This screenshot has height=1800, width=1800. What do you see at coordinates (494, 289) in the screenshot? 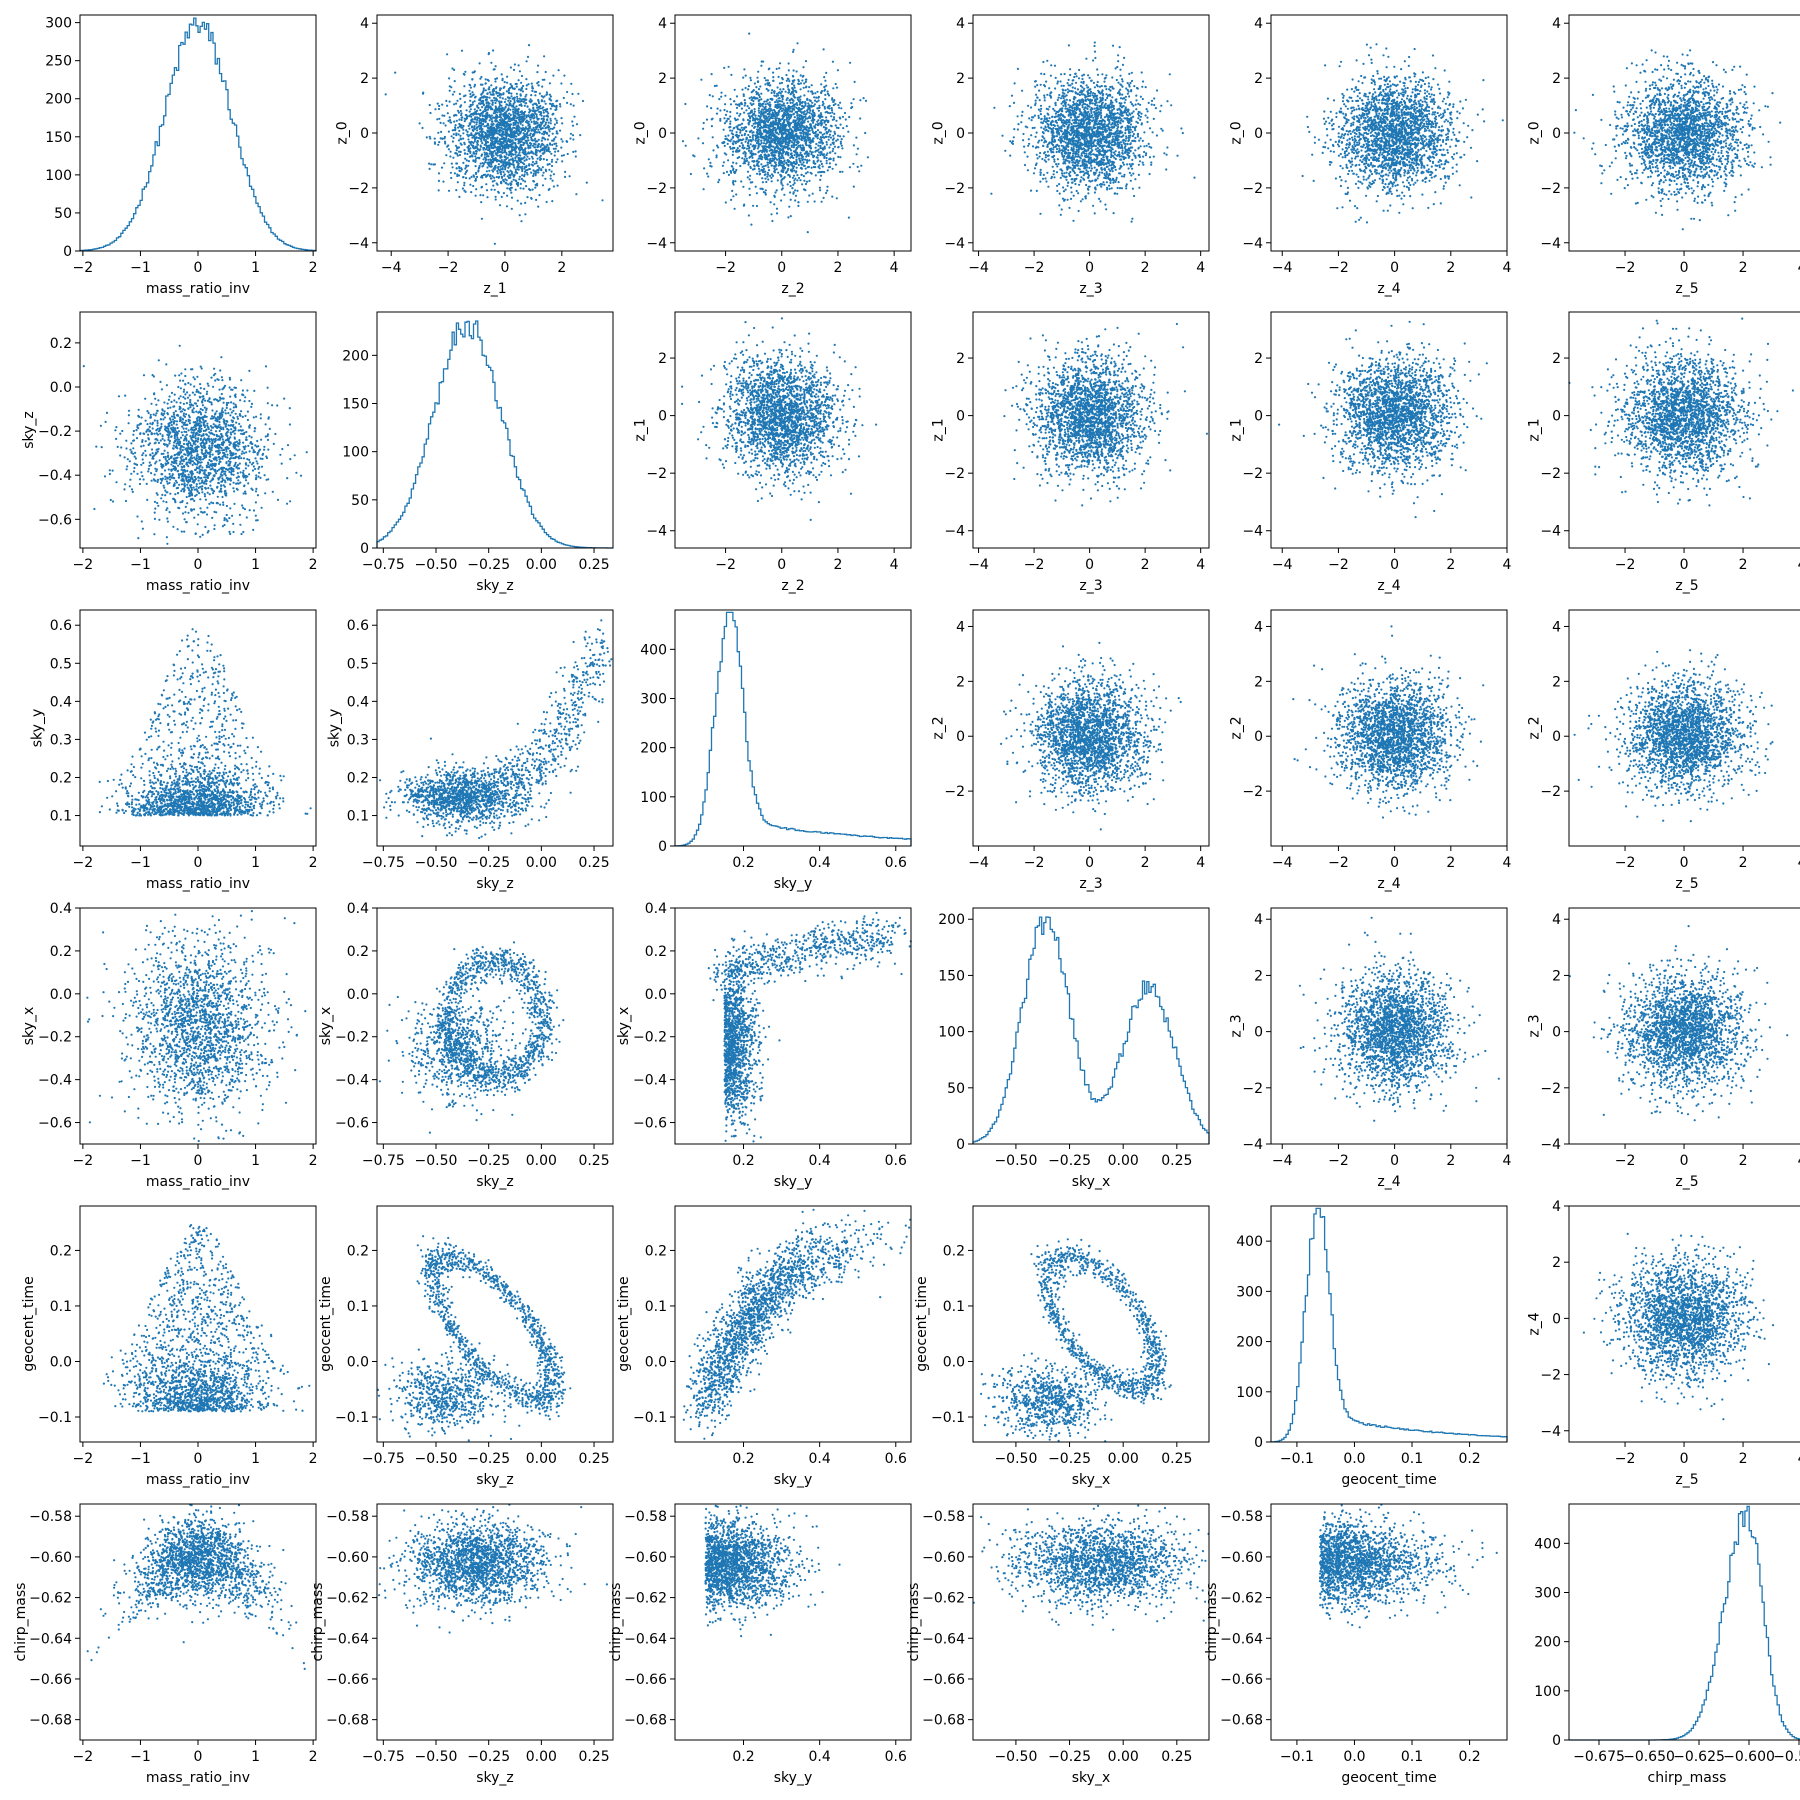
I see `x-axis-label: z_1` at bounding box center [494, 289].